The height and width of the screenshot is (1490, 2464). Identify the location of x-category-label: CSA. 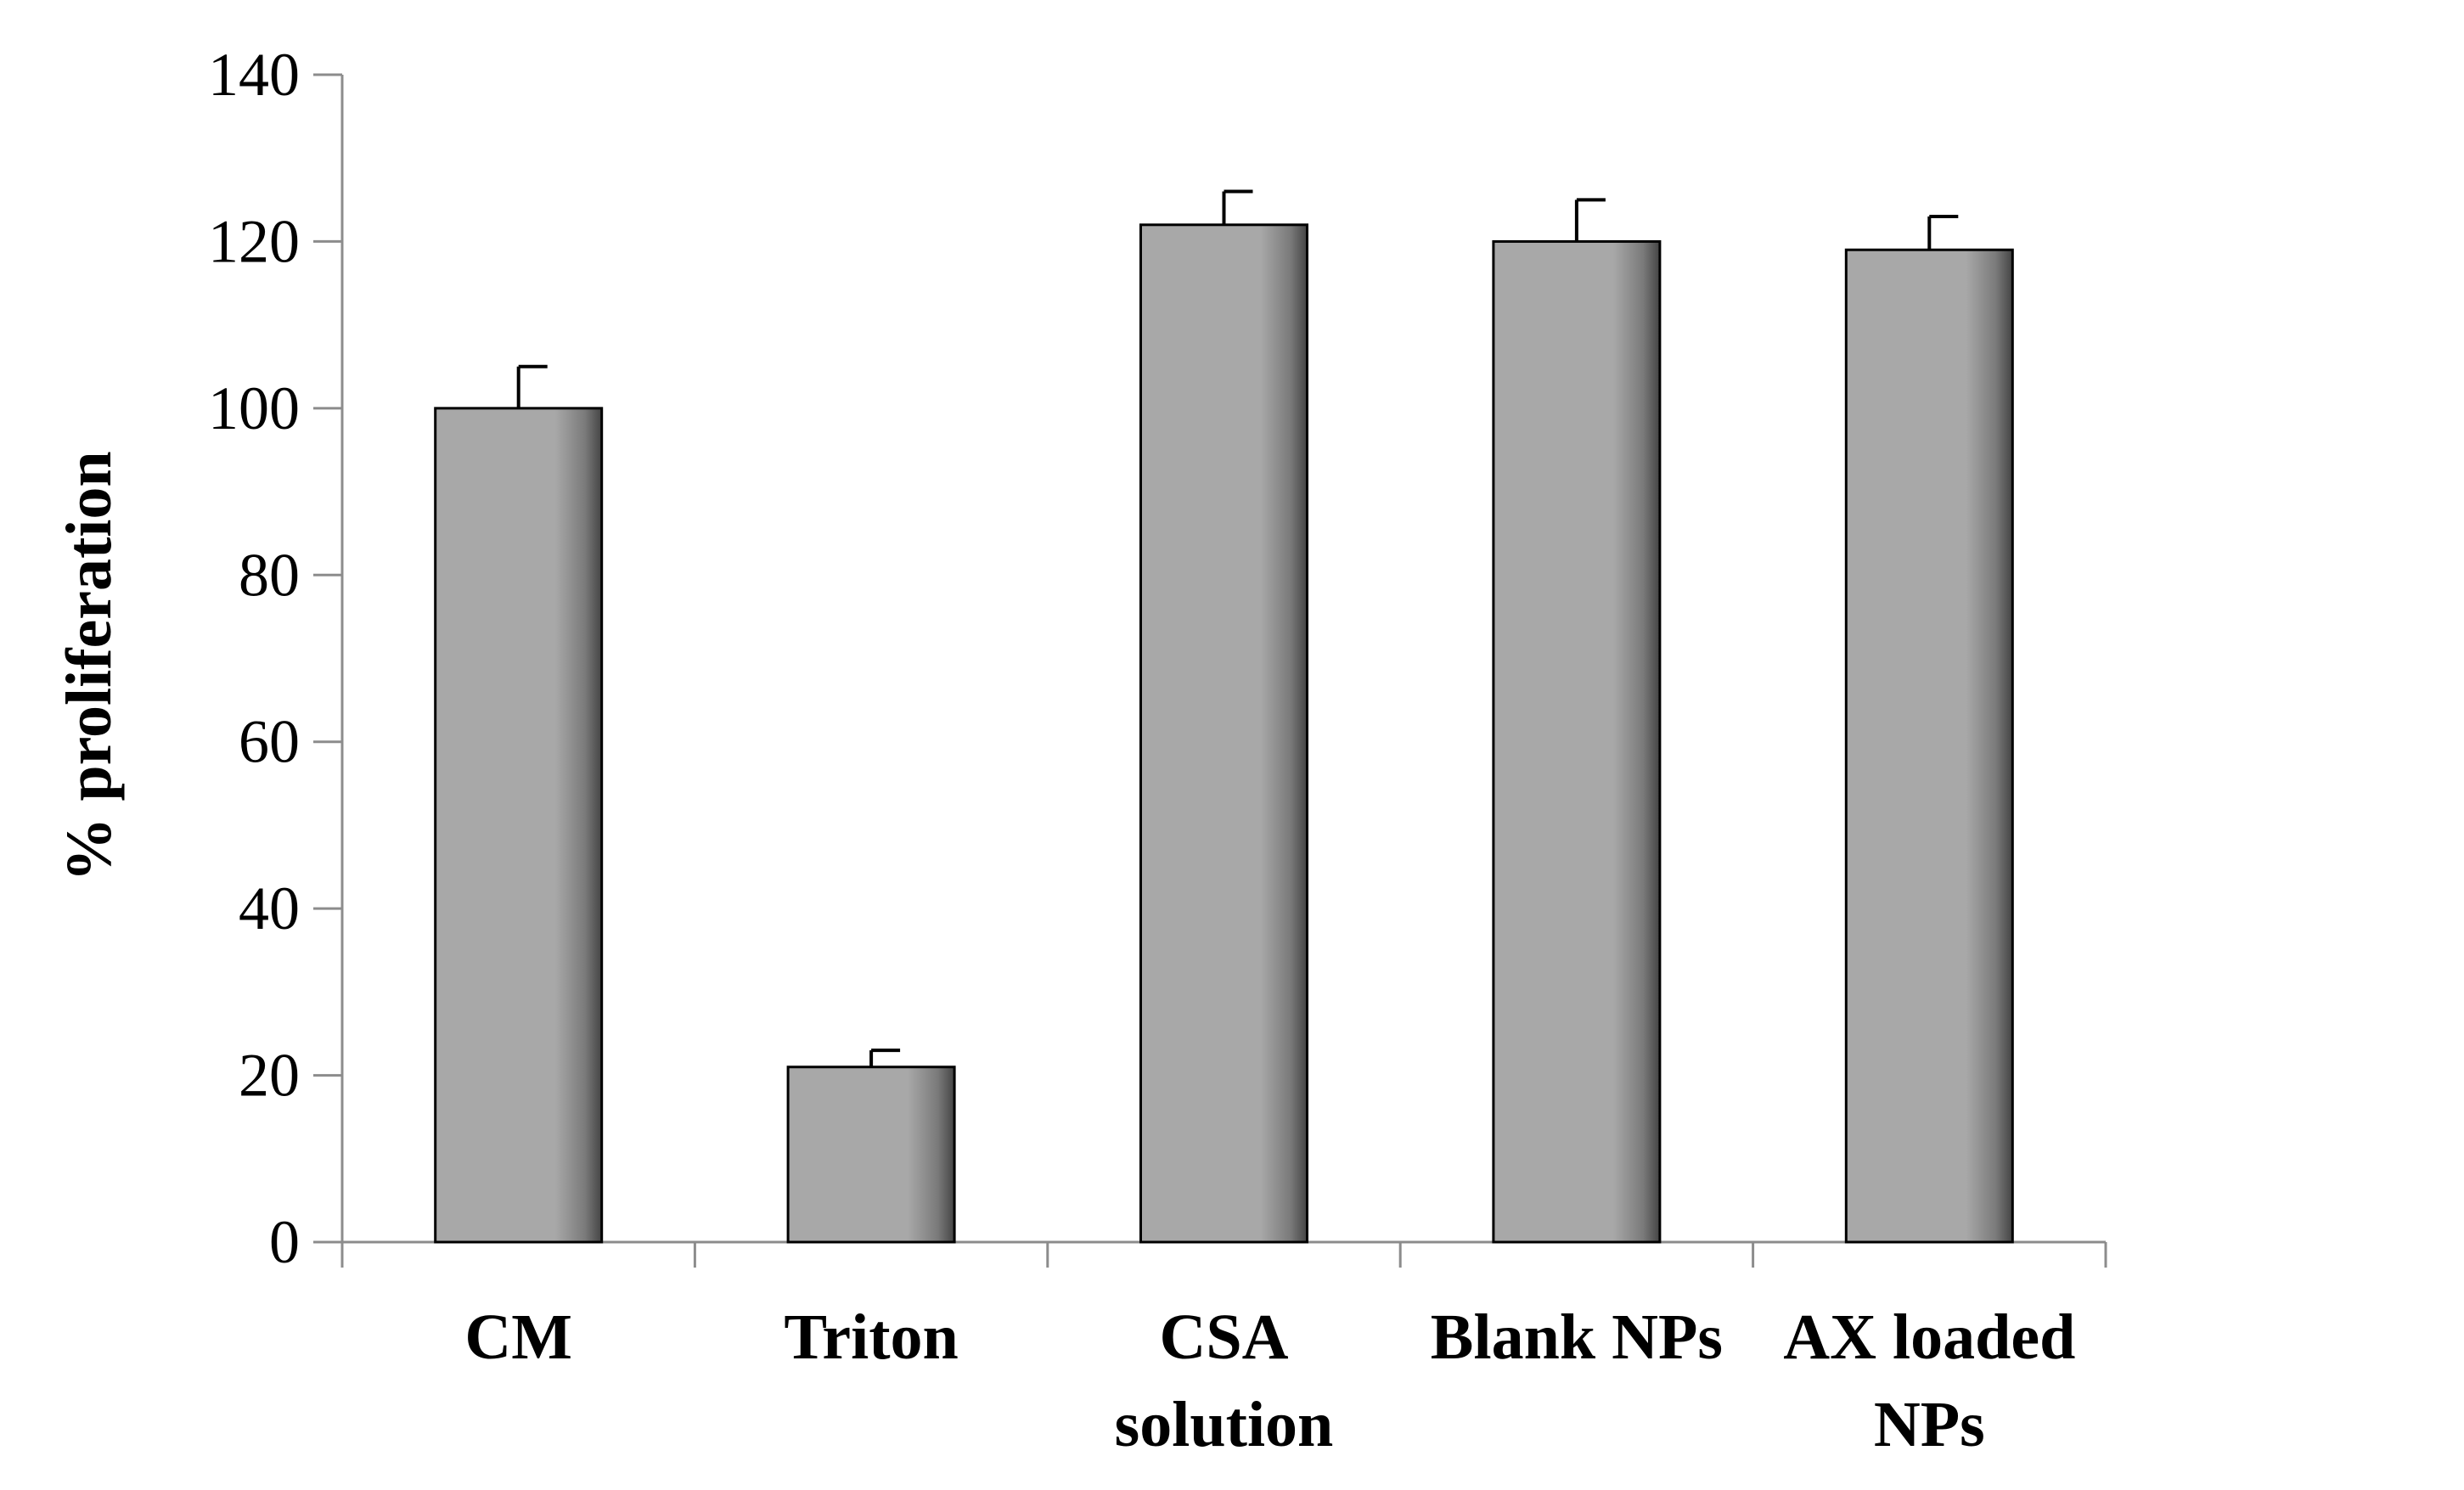
(1223, 1338).